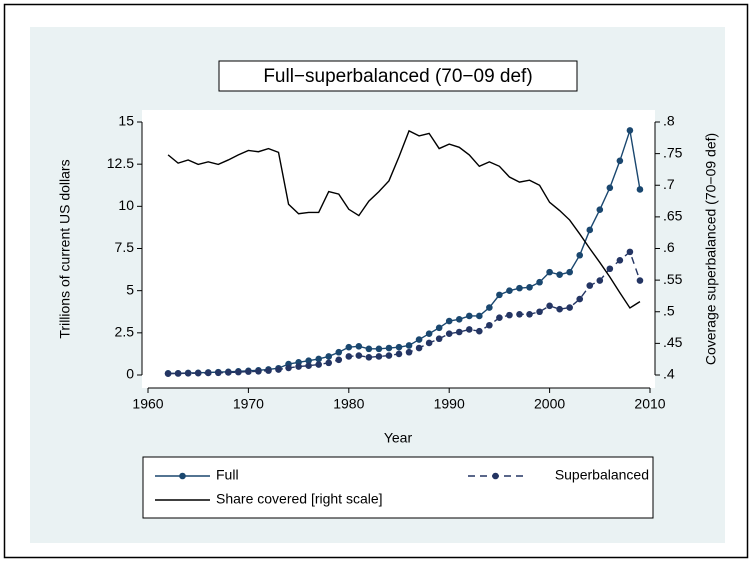 This screenshot has width=752, height=562. Describe the element at coordinates (130, 374) in the screenshot. I see `y-tick-label: 0` at that location.